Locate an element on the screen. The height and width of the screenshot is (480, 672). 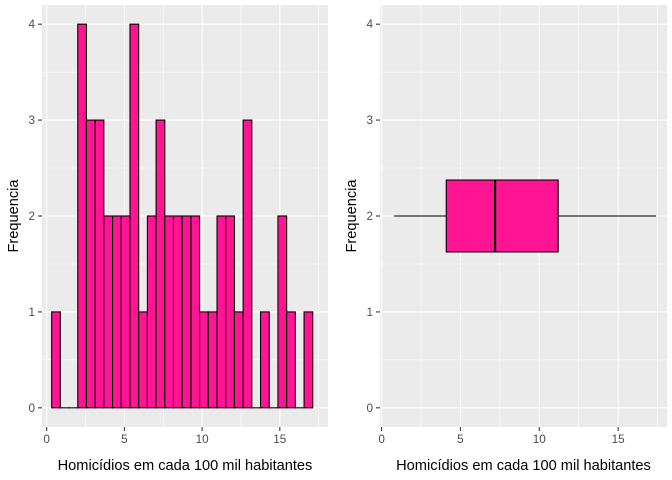
boxplot-y-tick-label: 3 is located at coordinates (369, 120).